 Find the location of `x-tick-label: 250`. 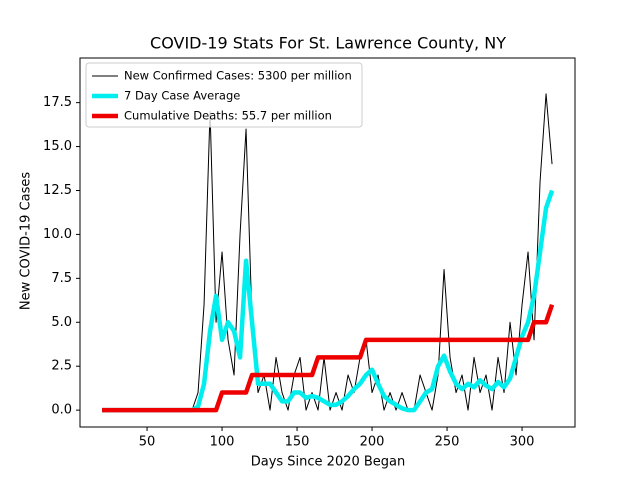

x-tick-label: 250 is located at coordinates (447, 442).